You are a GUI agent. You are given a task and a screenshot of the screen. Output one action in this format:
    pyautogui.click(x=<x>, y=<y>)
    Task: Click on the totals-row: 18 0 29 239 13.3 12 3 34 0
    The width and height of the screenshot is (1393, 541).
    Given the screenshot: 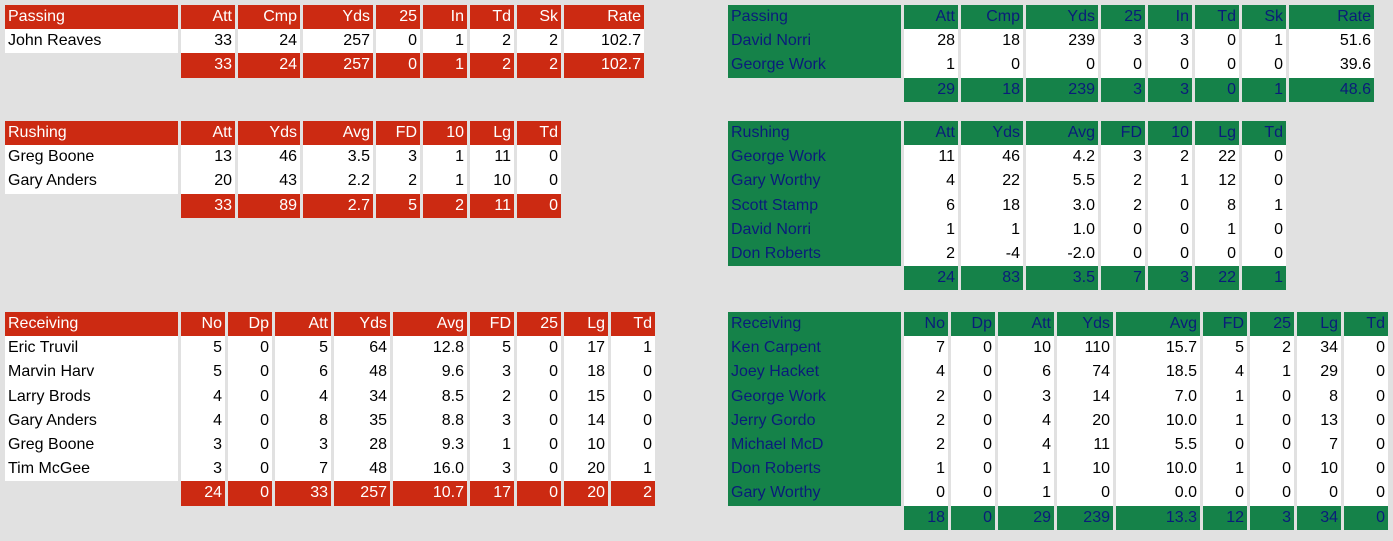 What is the action you would take?
    pyautogui.click(x=1058, y=517)
    